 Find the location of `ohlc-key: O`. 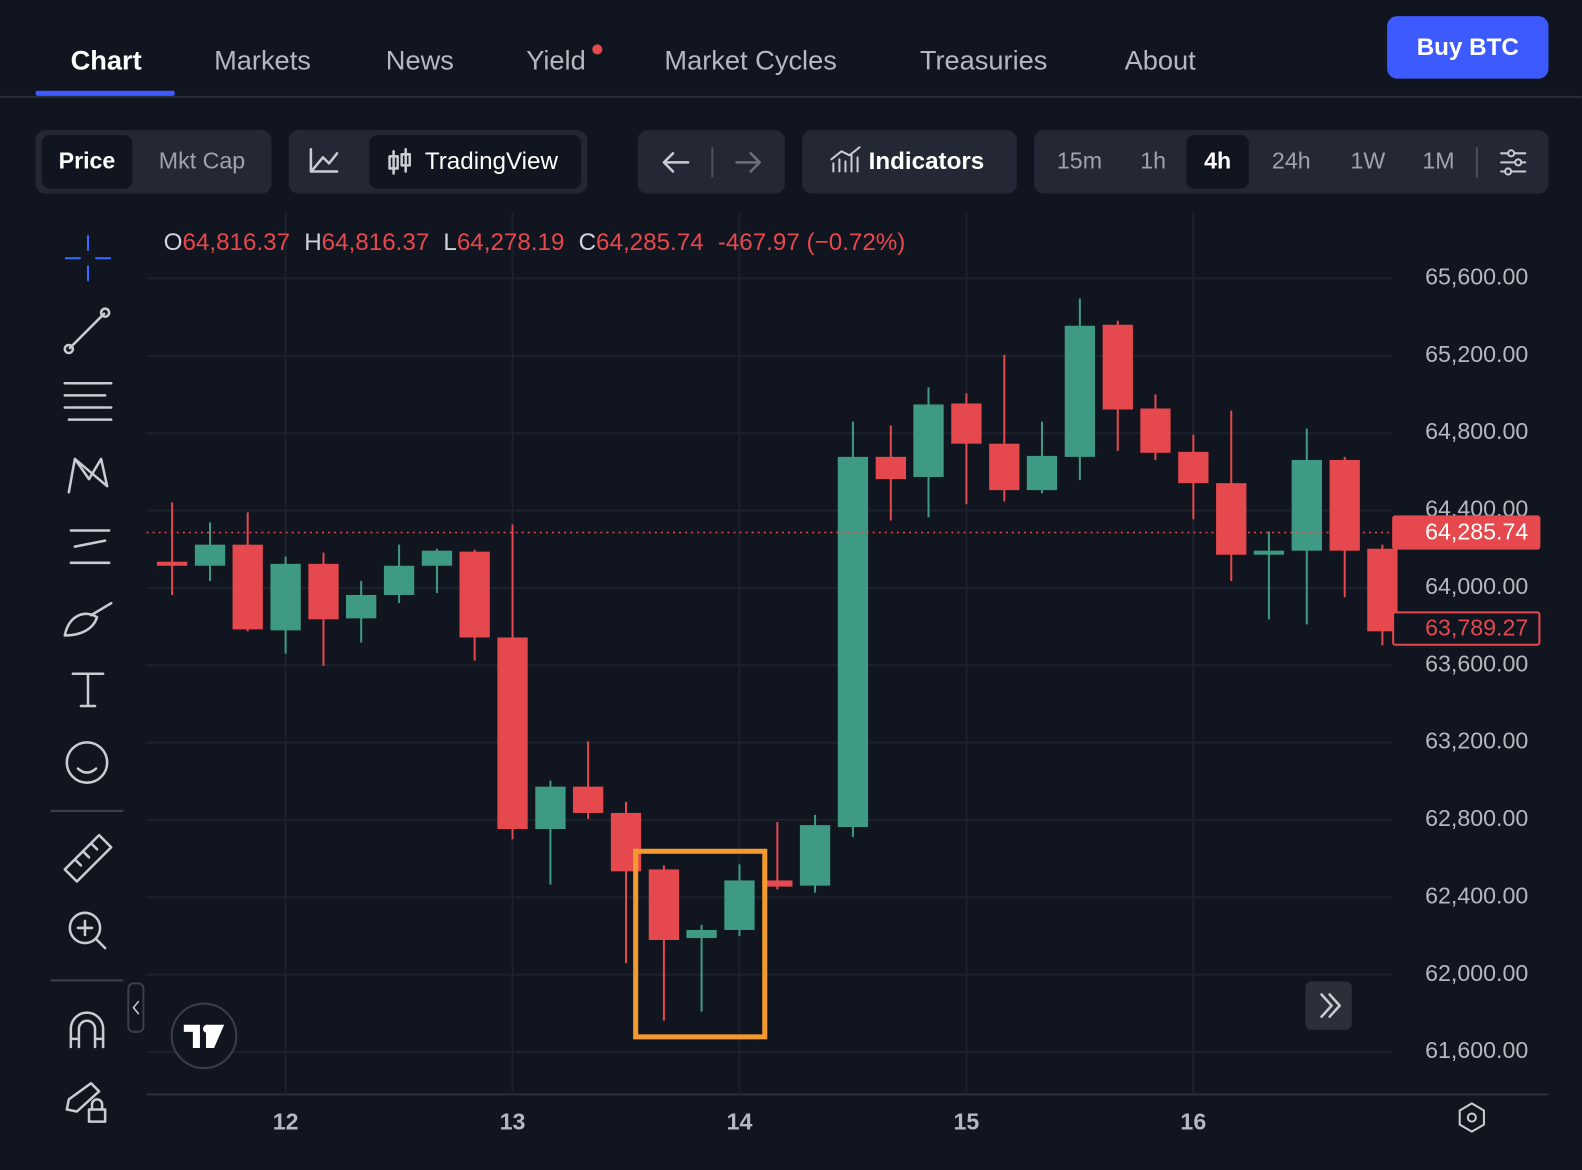

ohlc-key: O is located at coordinates (173, 242).